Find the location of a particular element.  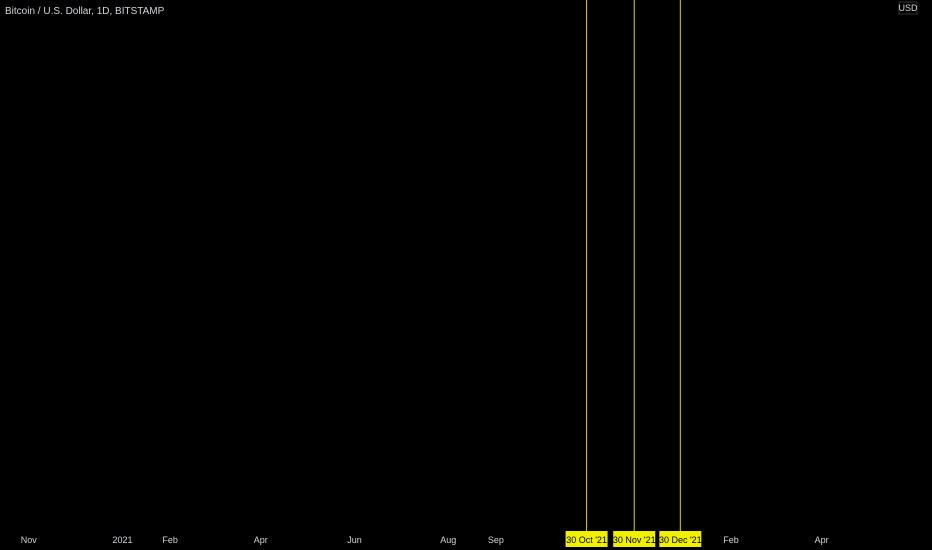

price-axis: USD43709.4604:17:00 is located at coordinates (908, 7).